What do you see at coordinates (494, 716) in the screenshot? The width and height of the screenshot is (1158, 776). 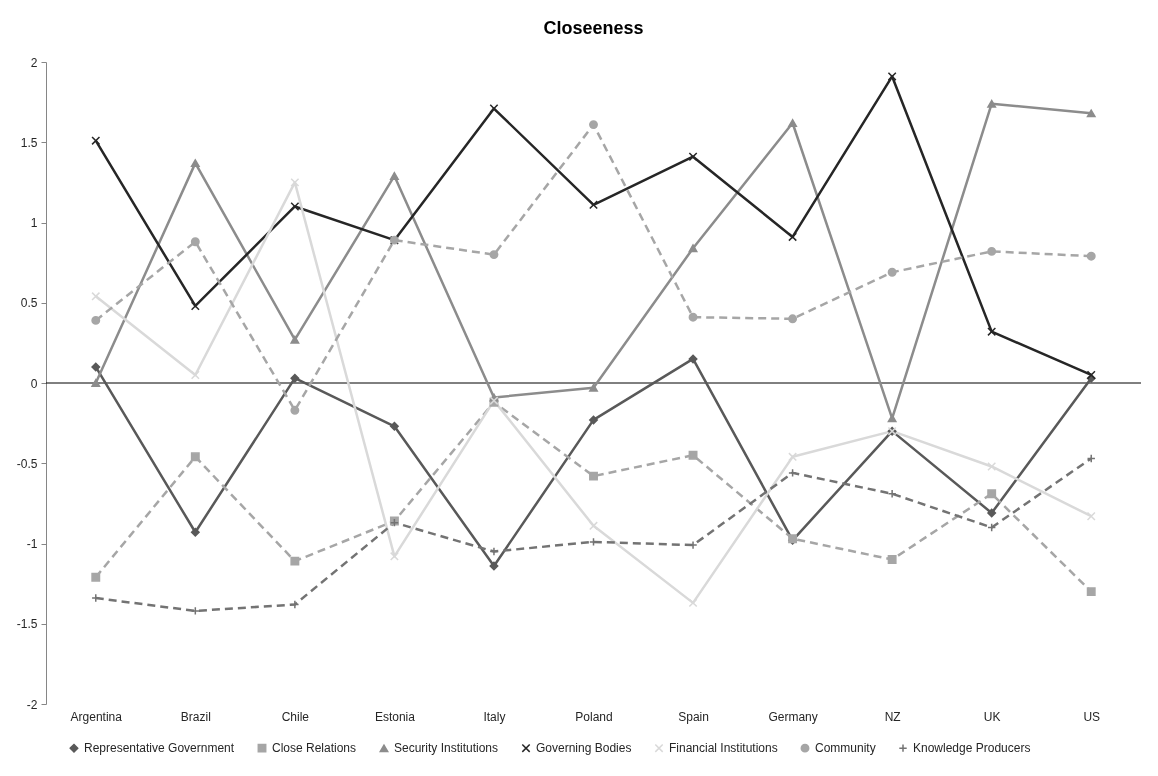 I see `x-tick-label: Italy` at bounding box center [494, 716].